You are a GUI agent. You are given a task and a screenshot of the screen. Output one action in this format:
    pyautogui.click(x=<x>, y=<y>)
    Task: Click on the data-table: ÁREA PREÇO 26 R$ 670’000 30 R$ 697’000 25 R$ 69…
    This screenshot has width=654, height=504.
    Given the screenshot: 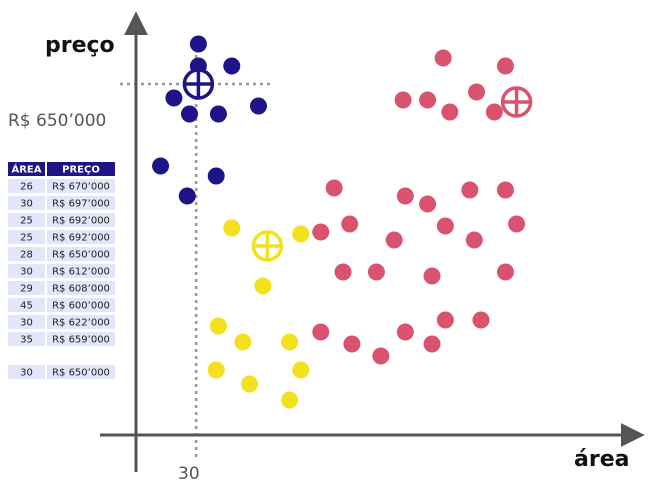 What is the action you would take?
    pyautogui.click(x=61, y=270)
    